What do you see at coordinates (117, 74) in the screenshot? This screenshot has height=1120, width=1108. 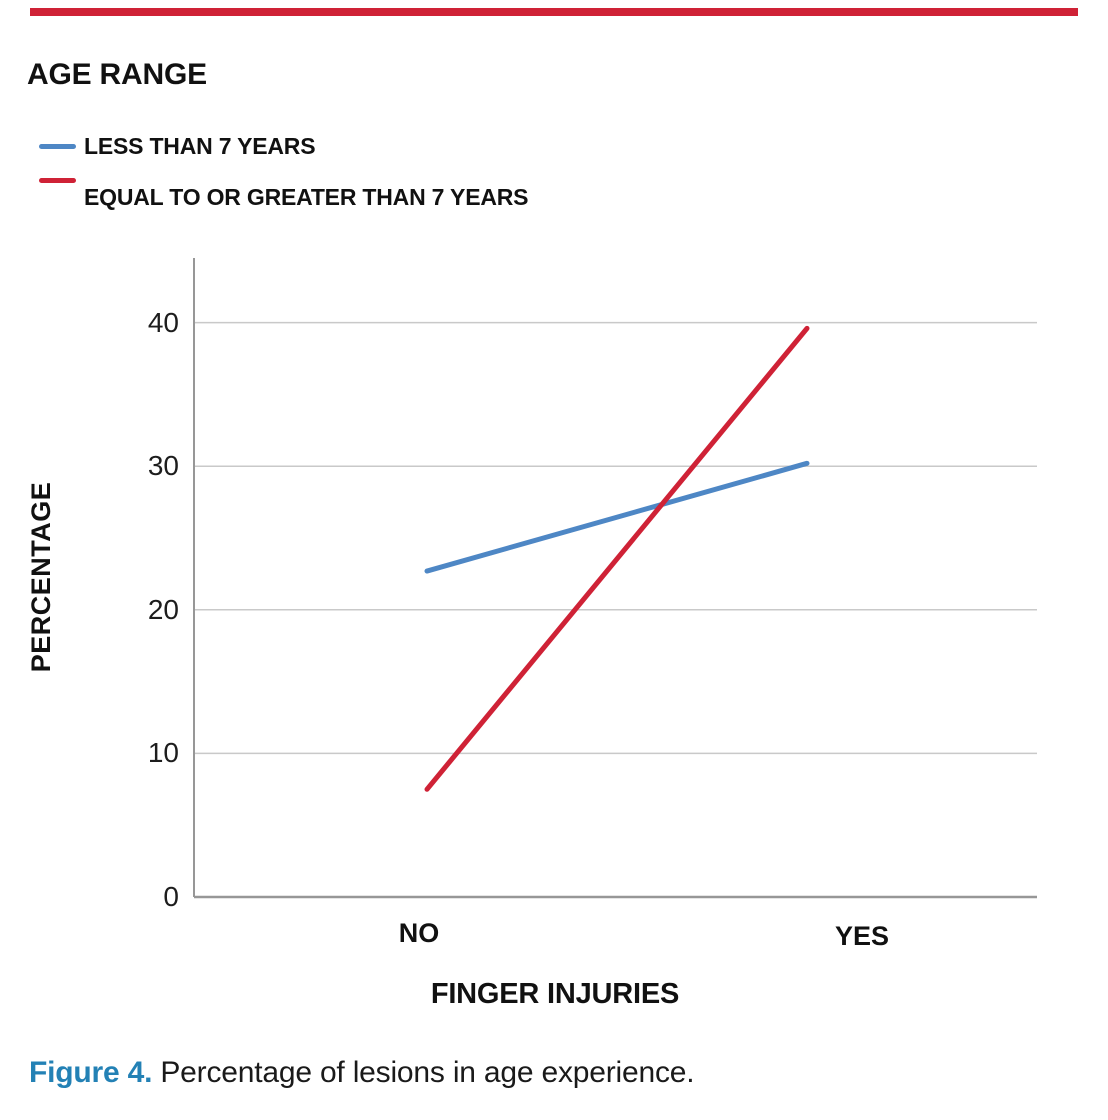 I see `legend-title: AGE RANGE` at bounding box center [117, 74].